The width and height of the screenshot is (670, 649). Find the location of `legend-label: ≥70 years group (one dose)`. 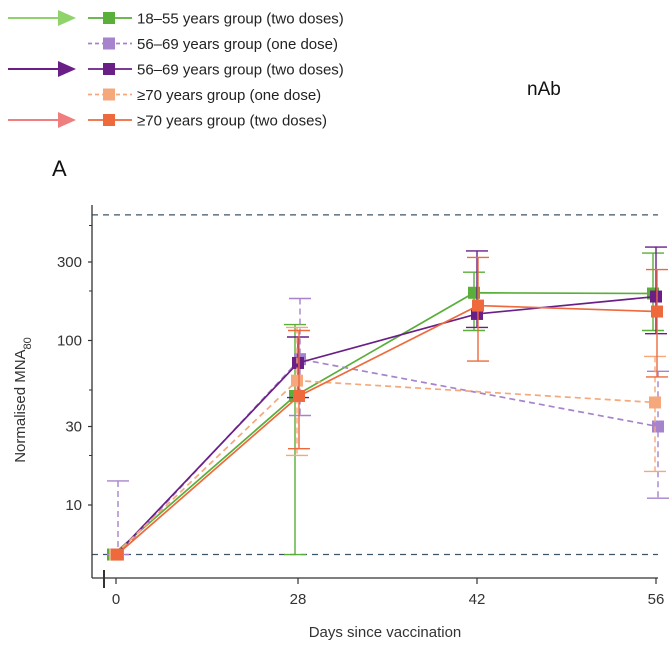

legend-label: ≥70 years group (one dose) is located at coordinates (229, 95).